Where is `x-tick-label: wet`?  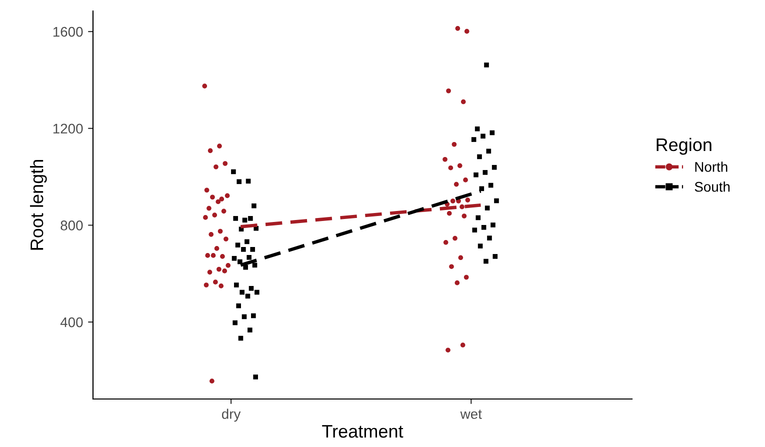 x-tick-label: wet is located at coordinates (471, 414).